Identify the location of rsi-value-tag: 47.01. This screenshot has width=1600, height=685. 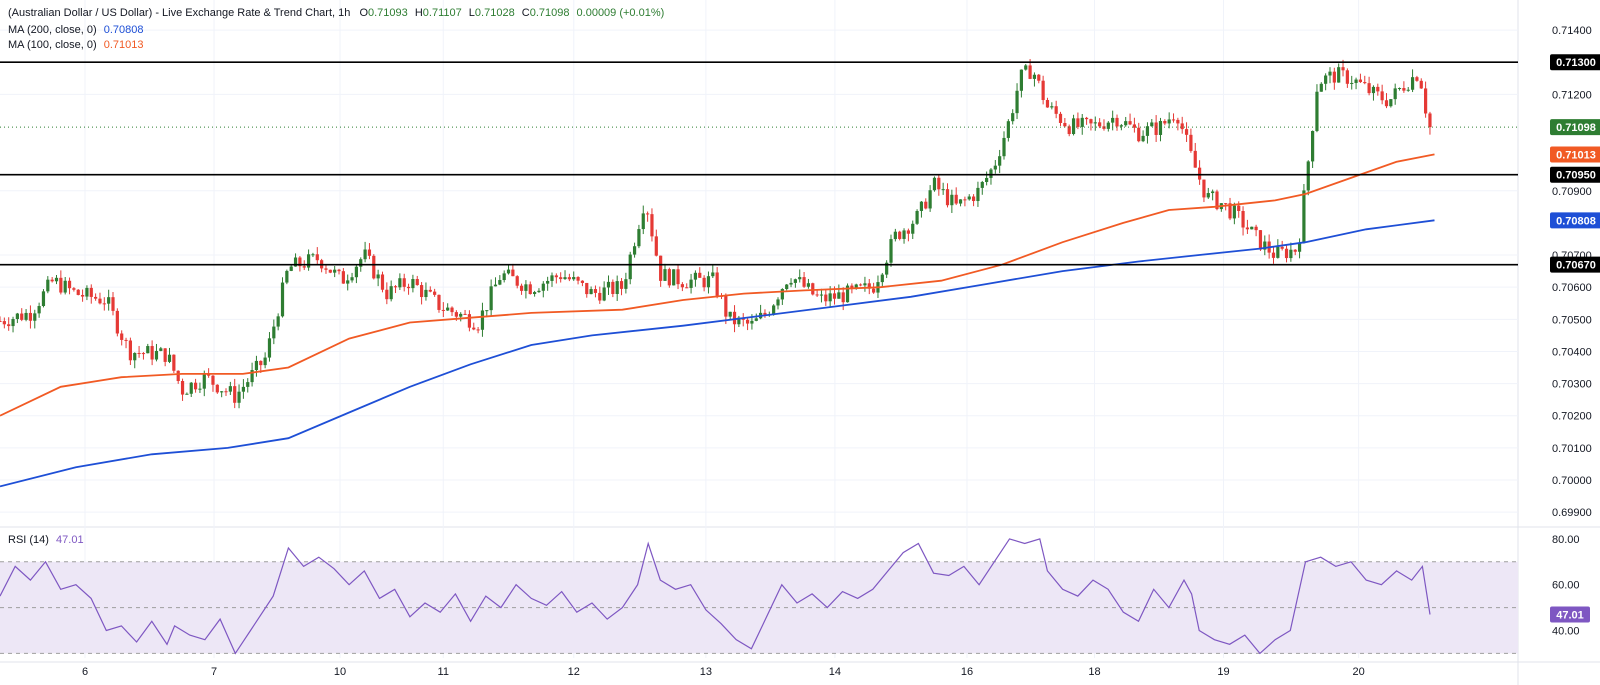
(1570, 614).